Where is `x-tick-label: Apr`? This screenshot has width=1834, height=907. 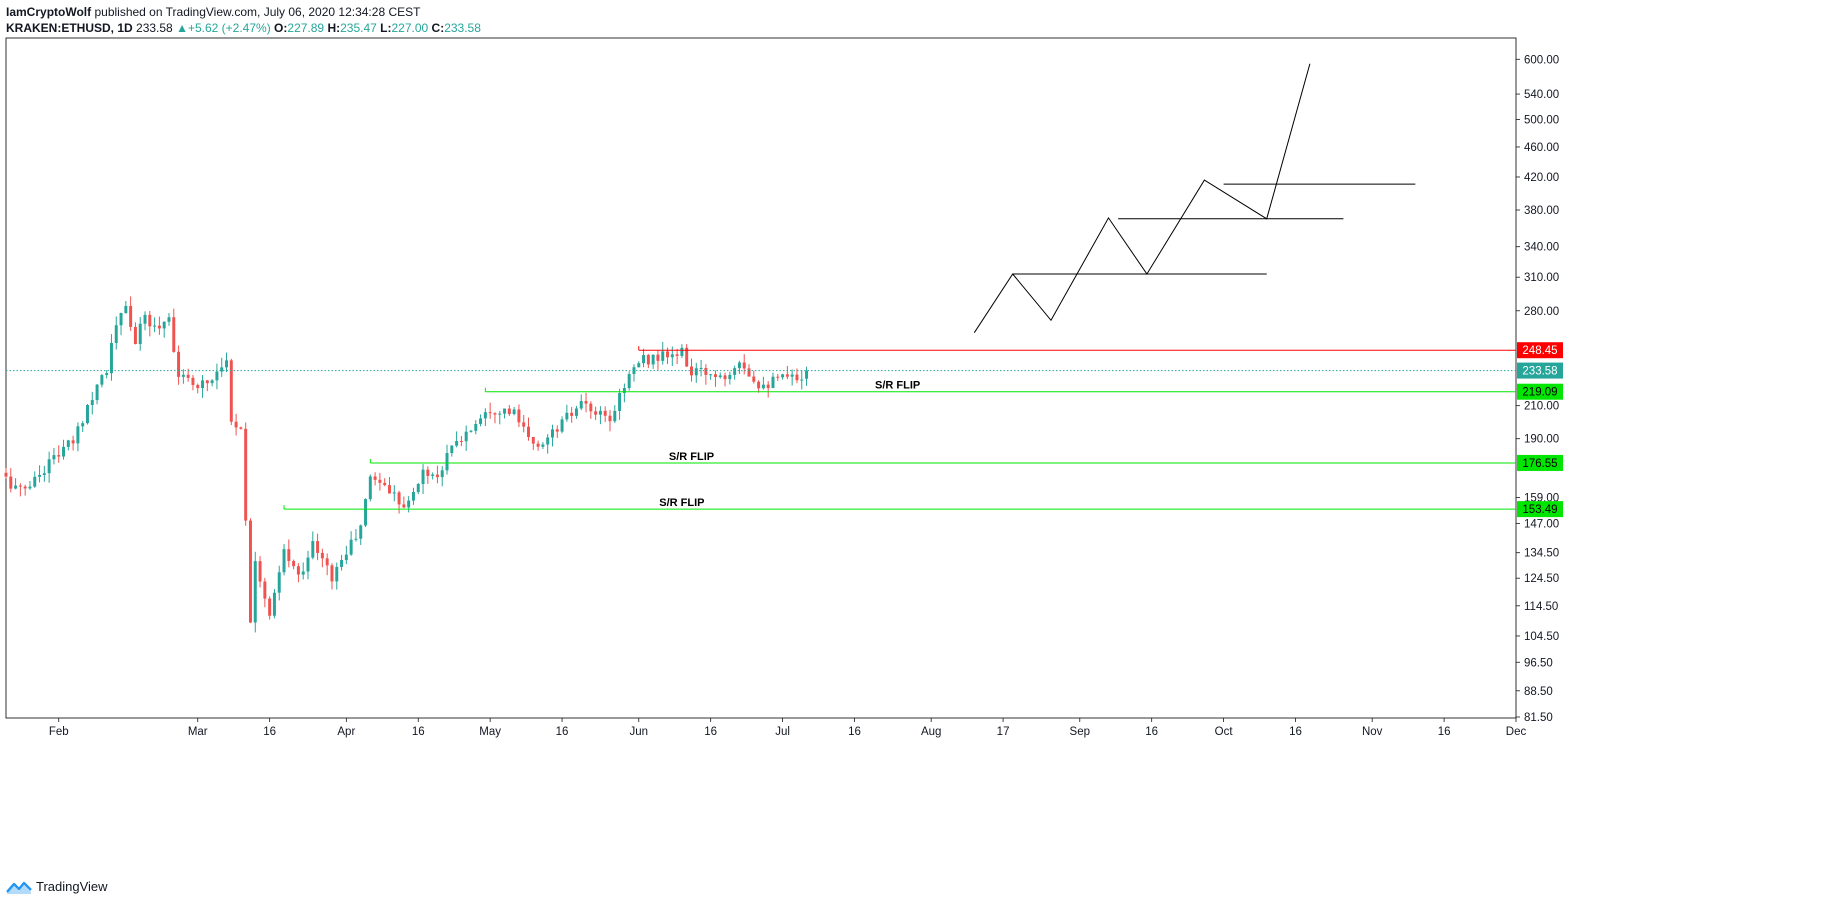 x-tick-label: Apr is located at coordinates (346, 732).